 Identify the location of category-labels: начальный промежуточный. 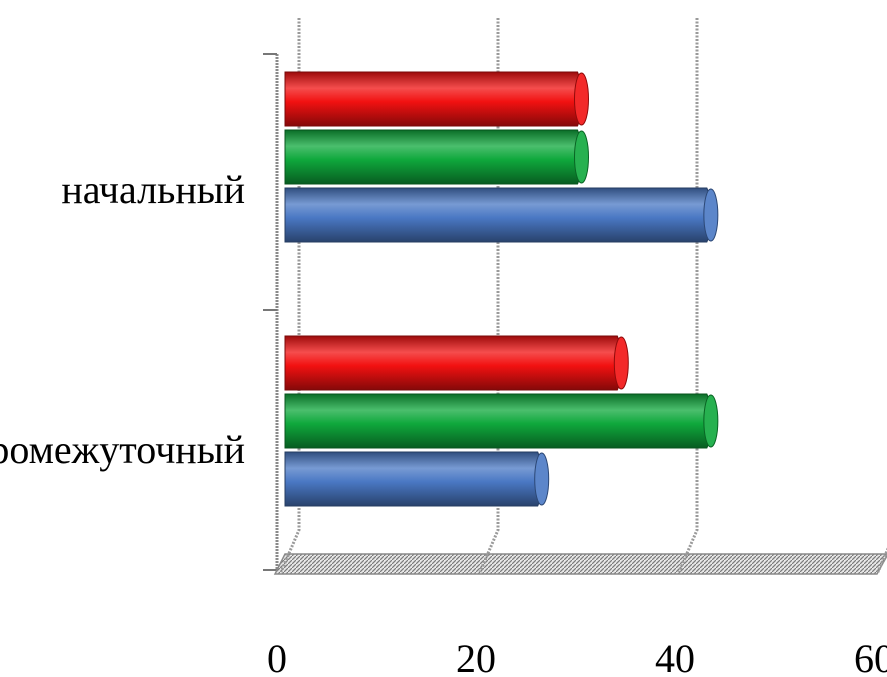
(122, 319).